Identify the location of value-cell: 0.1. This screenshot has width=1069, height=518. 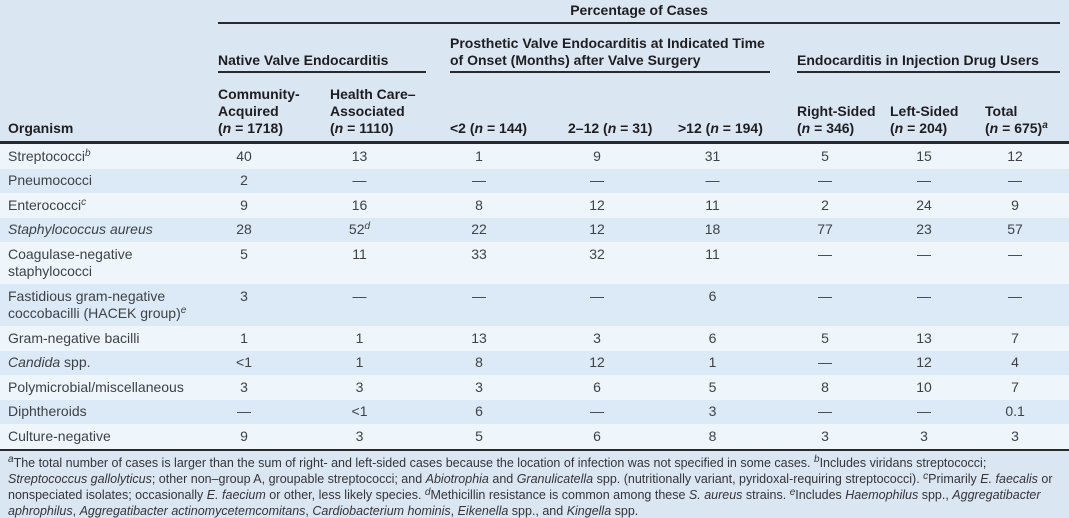
(1015, 411).